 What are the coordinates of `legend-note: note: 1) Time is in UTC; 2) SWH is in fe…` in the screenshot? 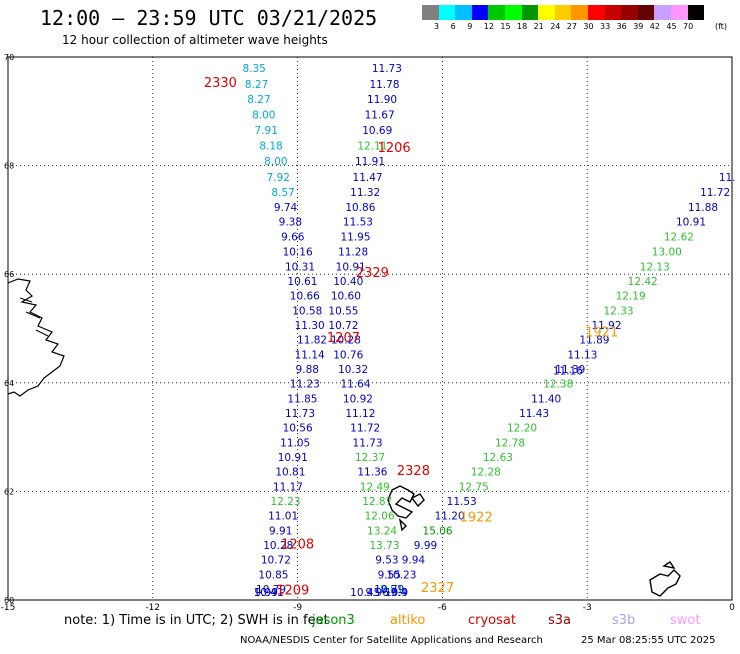 It's located at (196, 620).